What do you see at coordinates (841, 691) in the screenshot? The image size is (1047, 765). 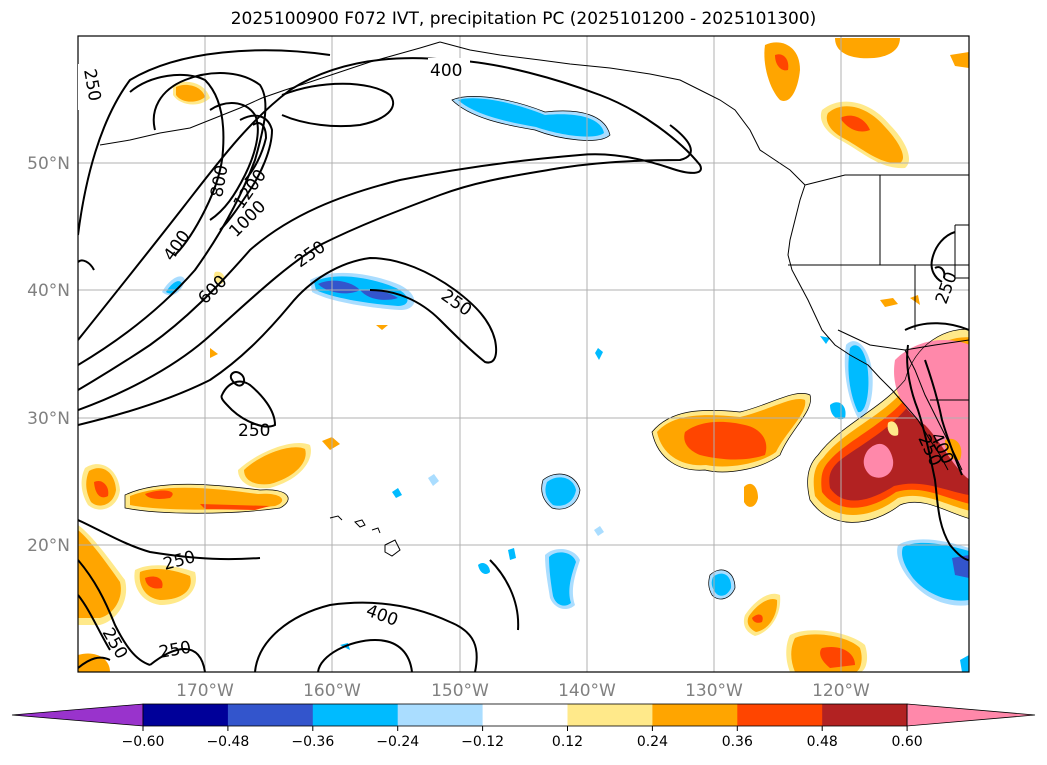 I see `lon-label: 120°W` at bounding box center [841, 691].